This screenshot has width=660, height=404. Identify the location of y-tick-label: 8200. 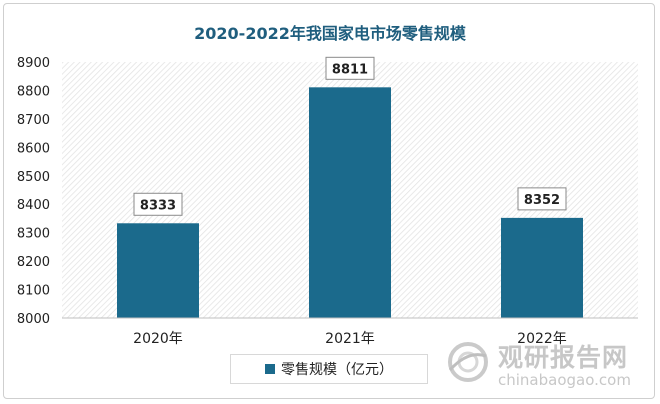
(33, 262).